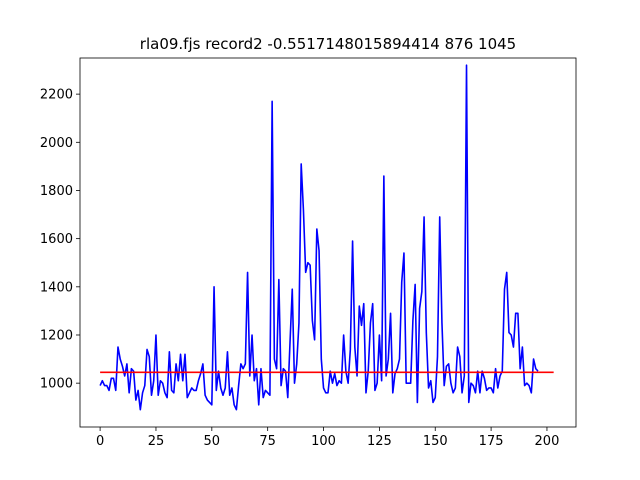 This screenshot has width=640, height=480. Describe the element at coordinates (56, 287) in the screenshot. I see `y-tick-label: 1400` at that location.